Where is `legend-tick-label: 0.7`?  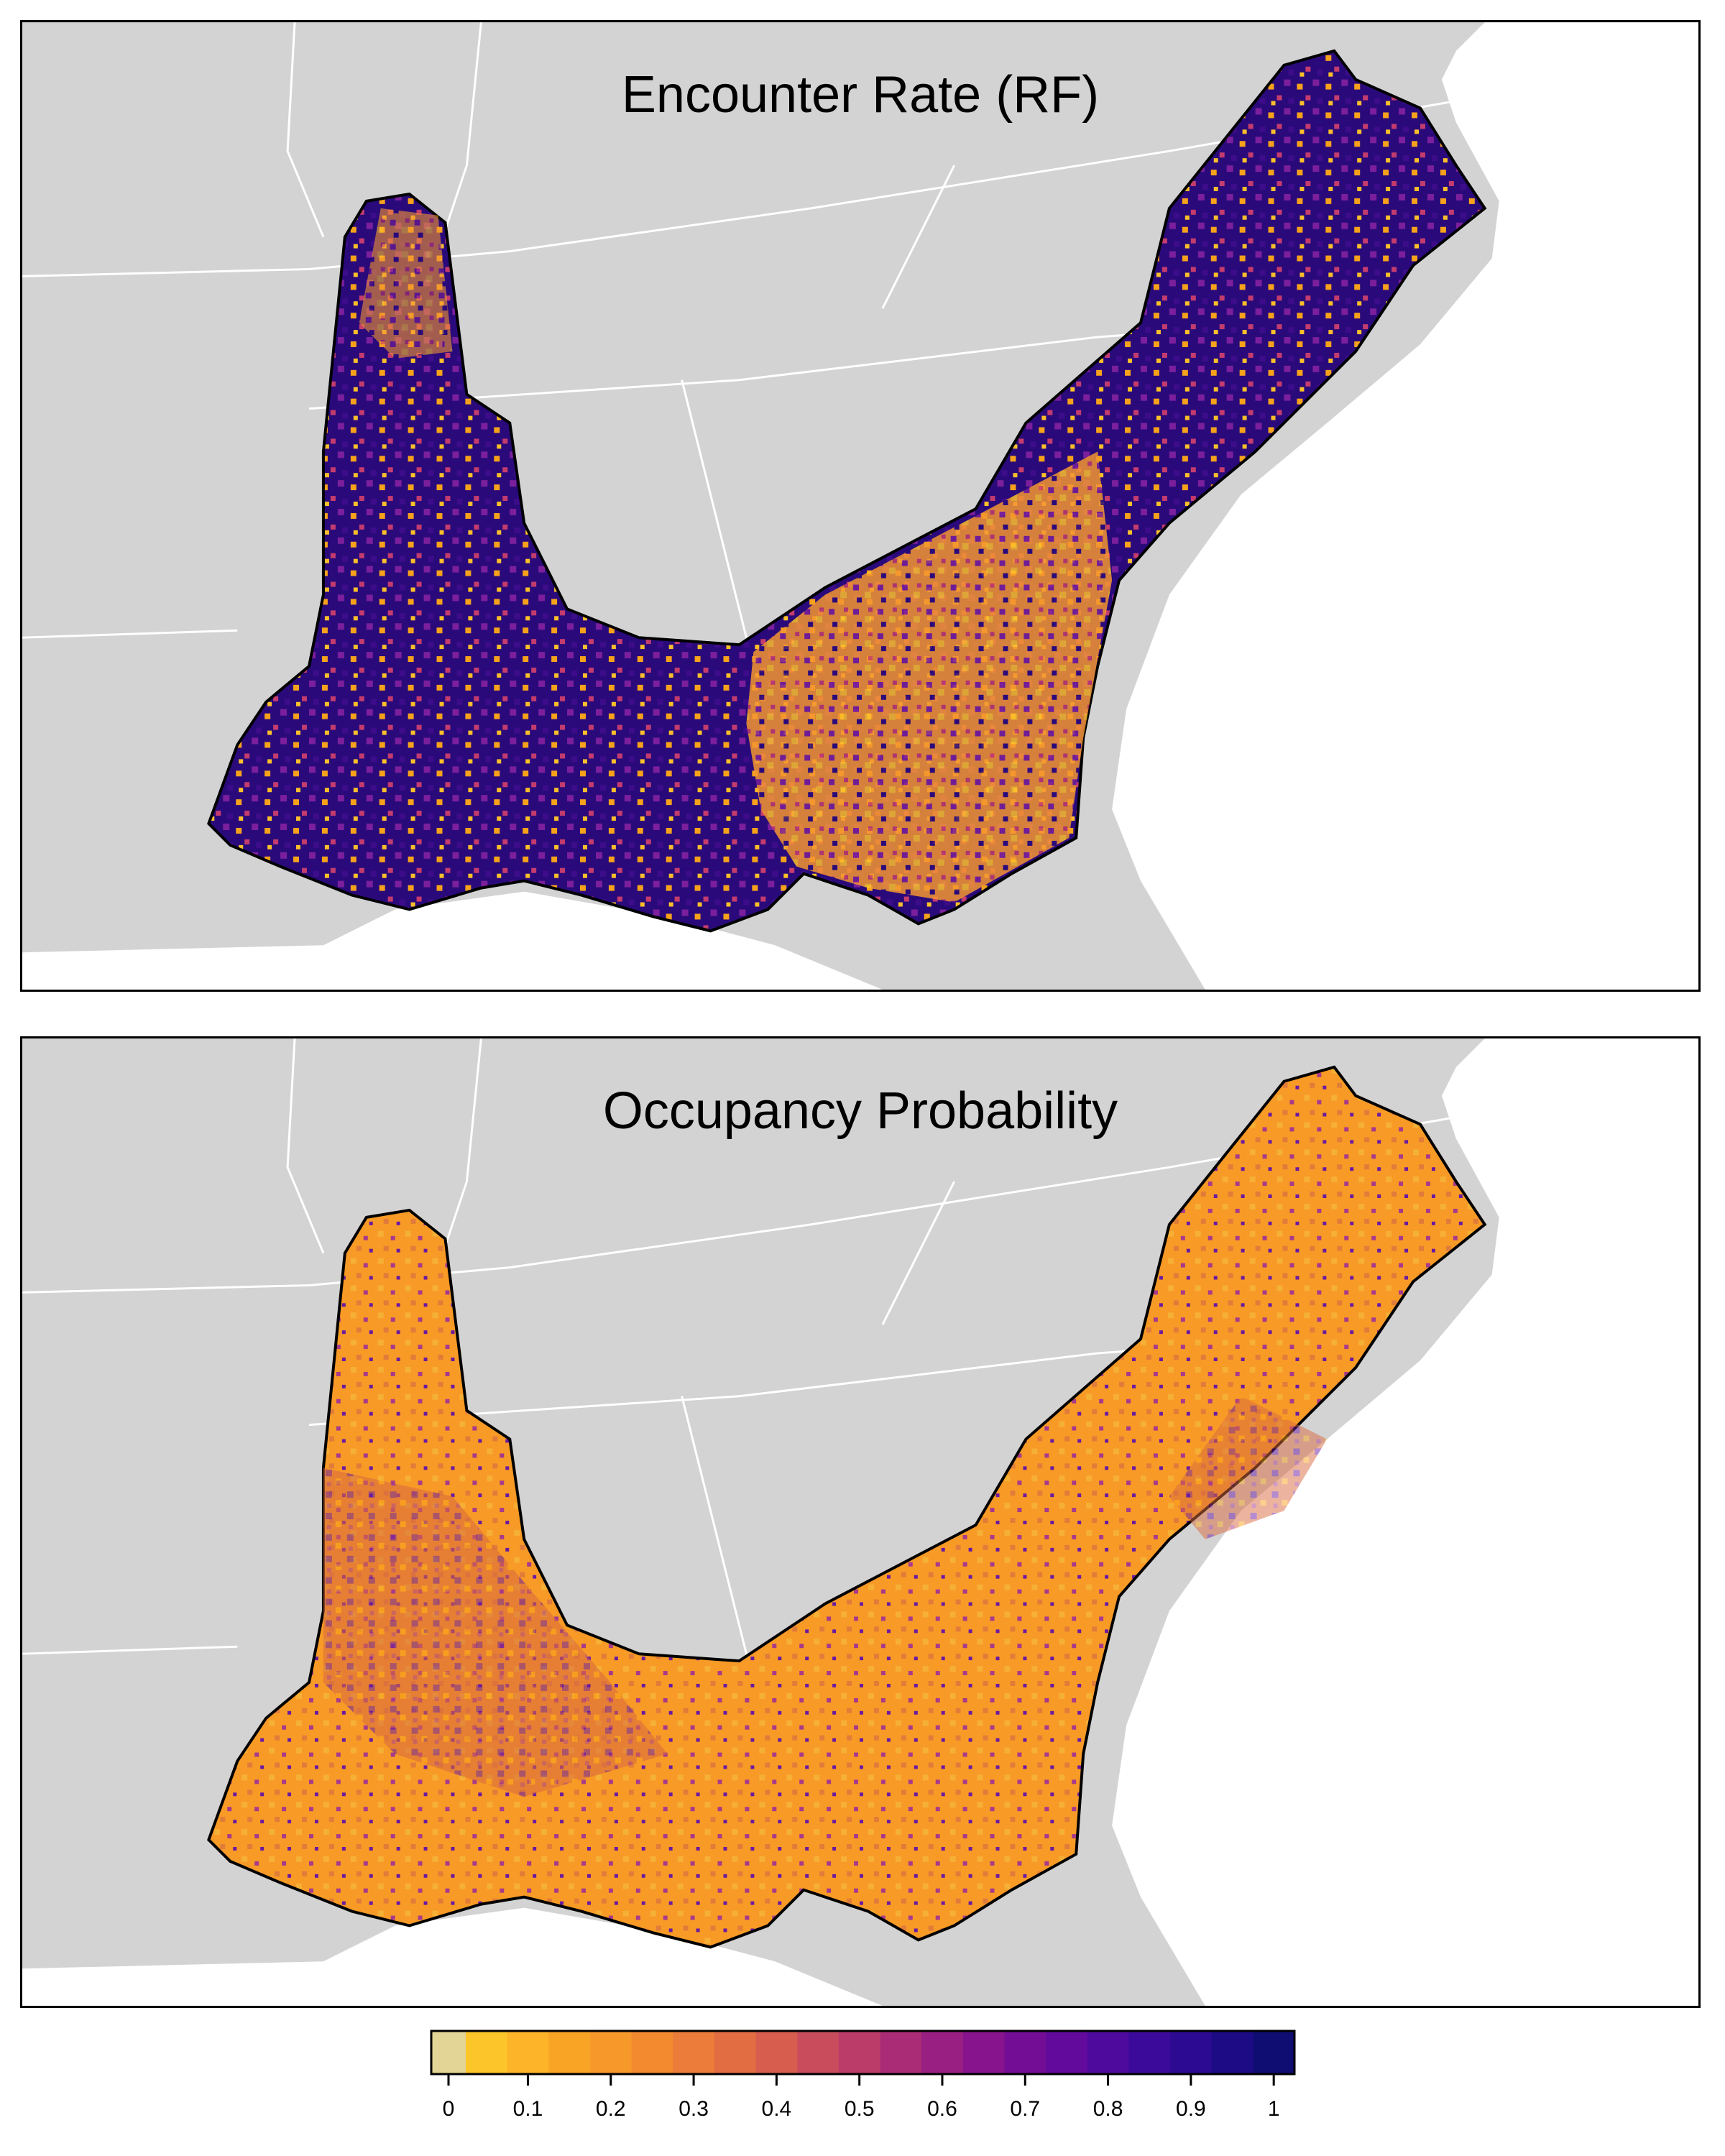 legend-tick-label: 0.7 is located at coordinates (1025, 2109).